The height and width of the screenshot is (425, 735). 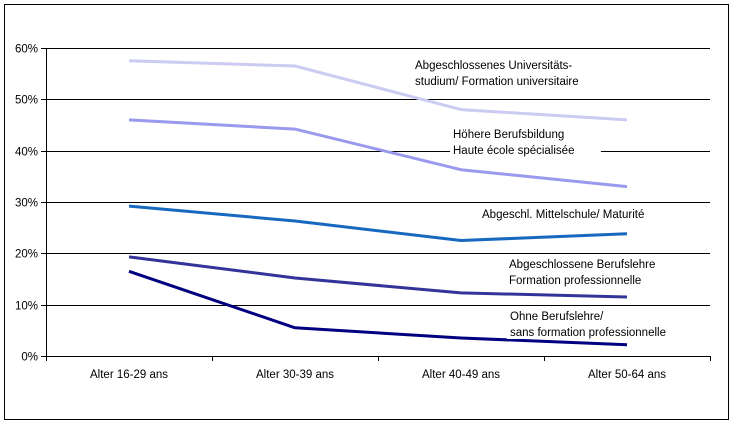 What do you see at coordinates (497, 82) in the screenshot?
I see `series-label-1: studium/ Formation universitaire` at bounding box center [497, 82].